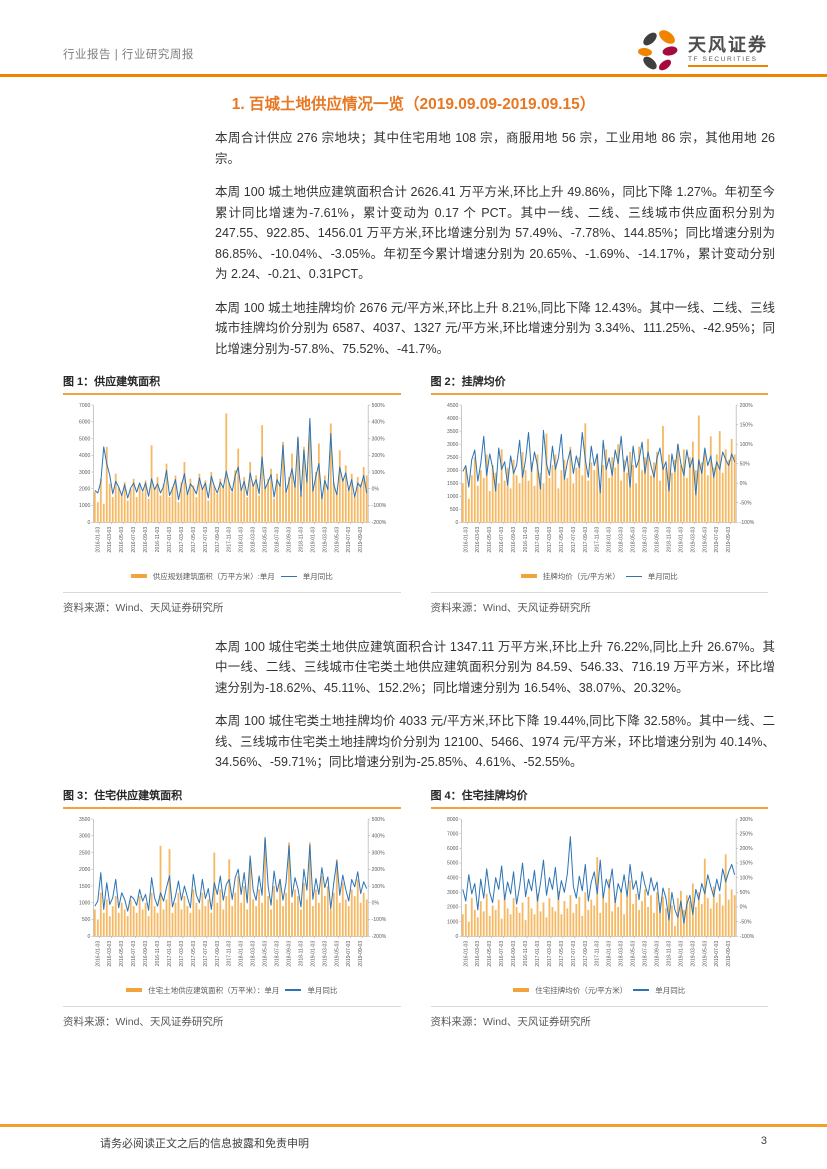 This screenshot has height=1169, width=827. Describe the element at coordinates (413, 1125) in the screenshot. I see `footer-divider` at that location.